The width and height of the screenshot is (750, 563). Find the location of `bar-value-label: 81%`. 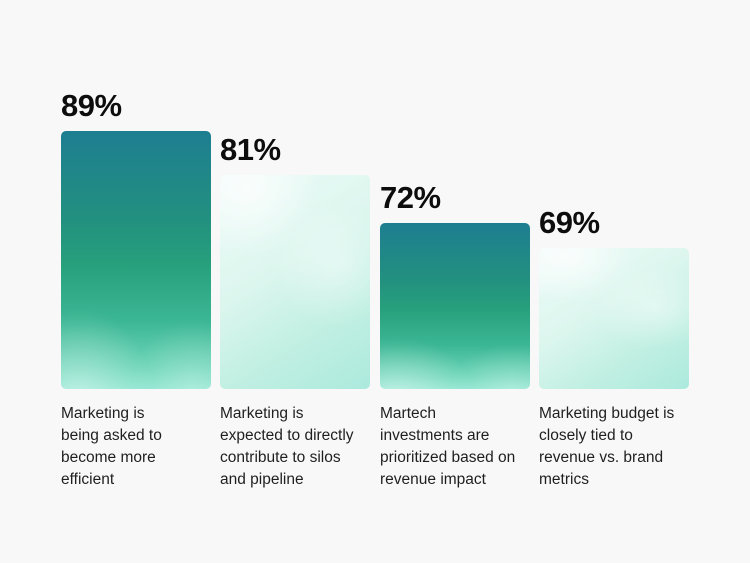

bar-value-label: 81% is located at coordinates (250, 149).